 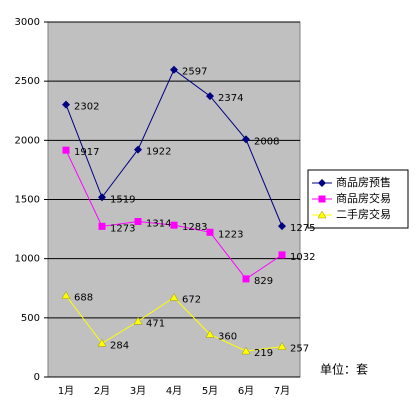 What do you see at coordinates (363, 214) in the screenshot?
I see `legend-label: 二手房交易` at bounding box center [363, 214].